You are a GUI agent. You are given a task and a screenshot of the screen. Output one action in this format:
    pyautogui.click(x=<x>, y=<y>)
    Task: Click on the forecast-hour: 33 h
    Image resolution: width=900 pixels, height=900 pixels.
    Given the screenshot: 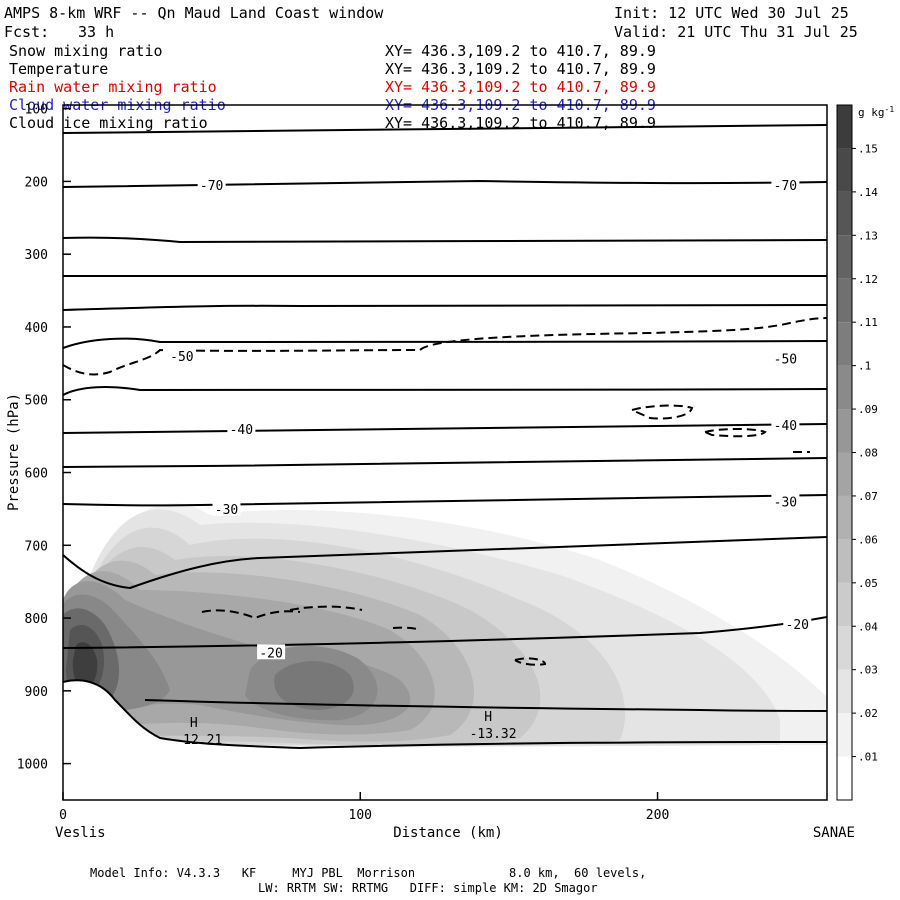 What is the action you would take?
    pyautogui.click(x=96, y=32)
    